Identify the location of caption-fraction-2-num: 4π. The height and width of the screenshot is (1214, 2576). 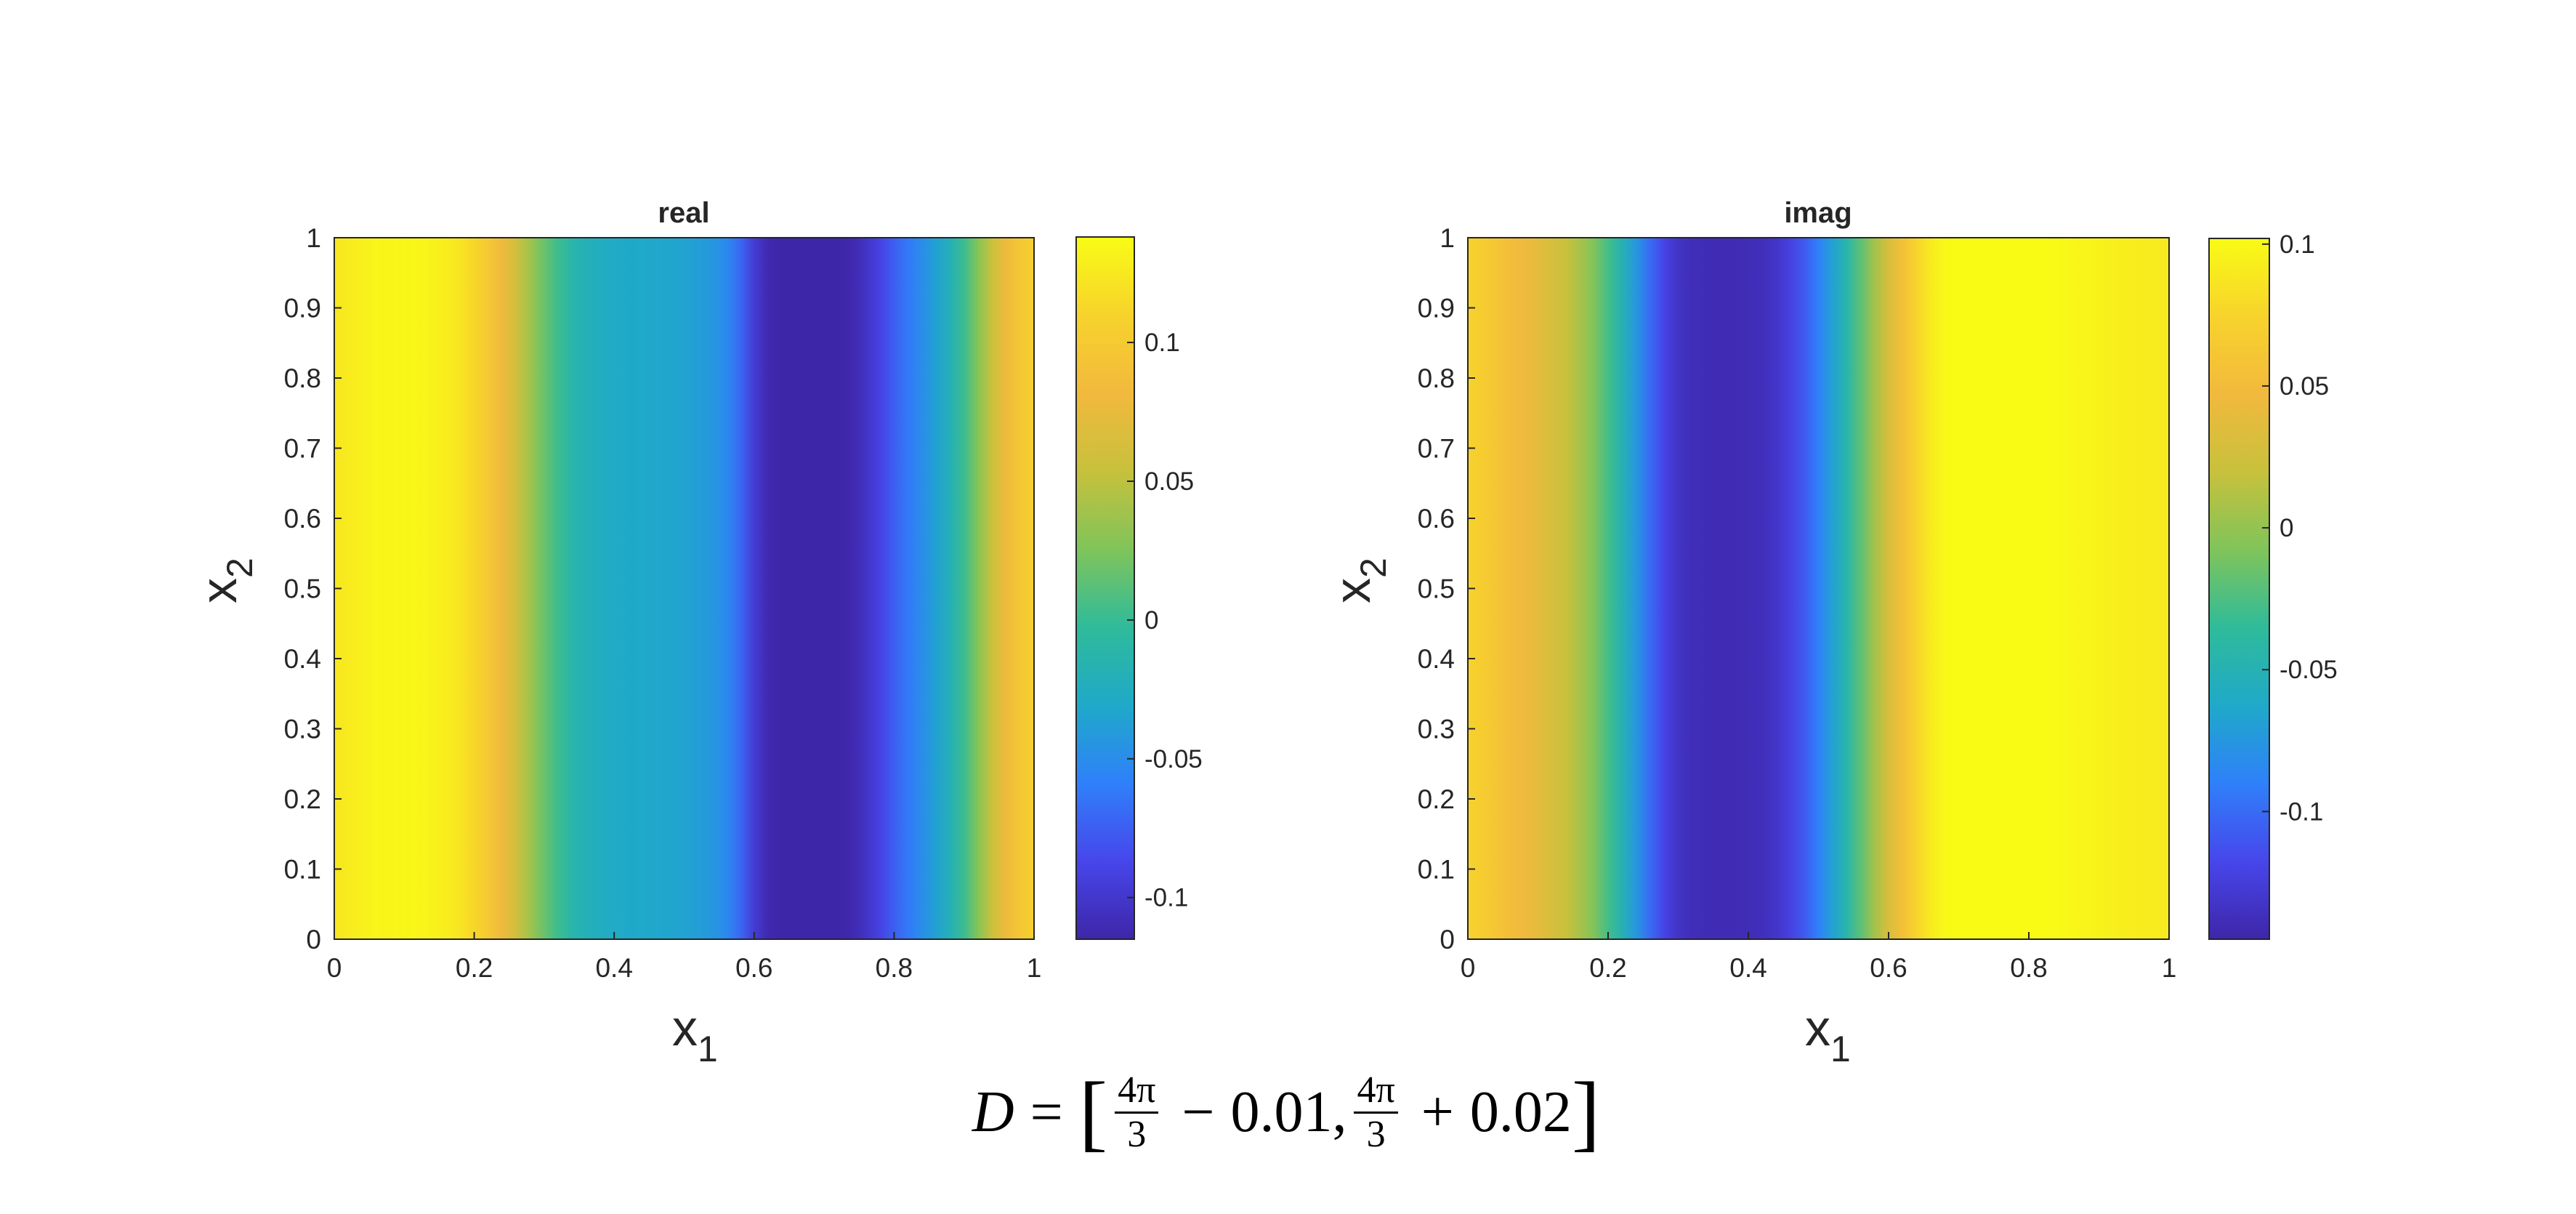
(1376, 1092).